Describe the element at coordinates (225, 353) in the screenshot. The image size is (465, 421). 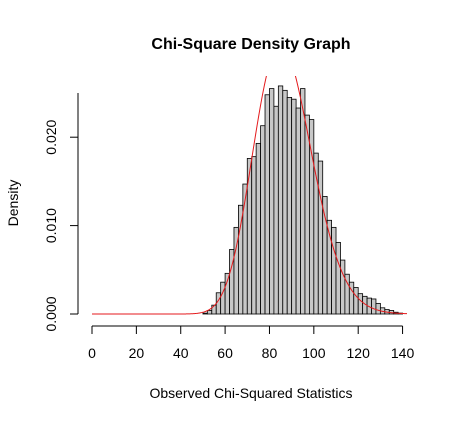
I see `x-tick-label: 60` at that location.